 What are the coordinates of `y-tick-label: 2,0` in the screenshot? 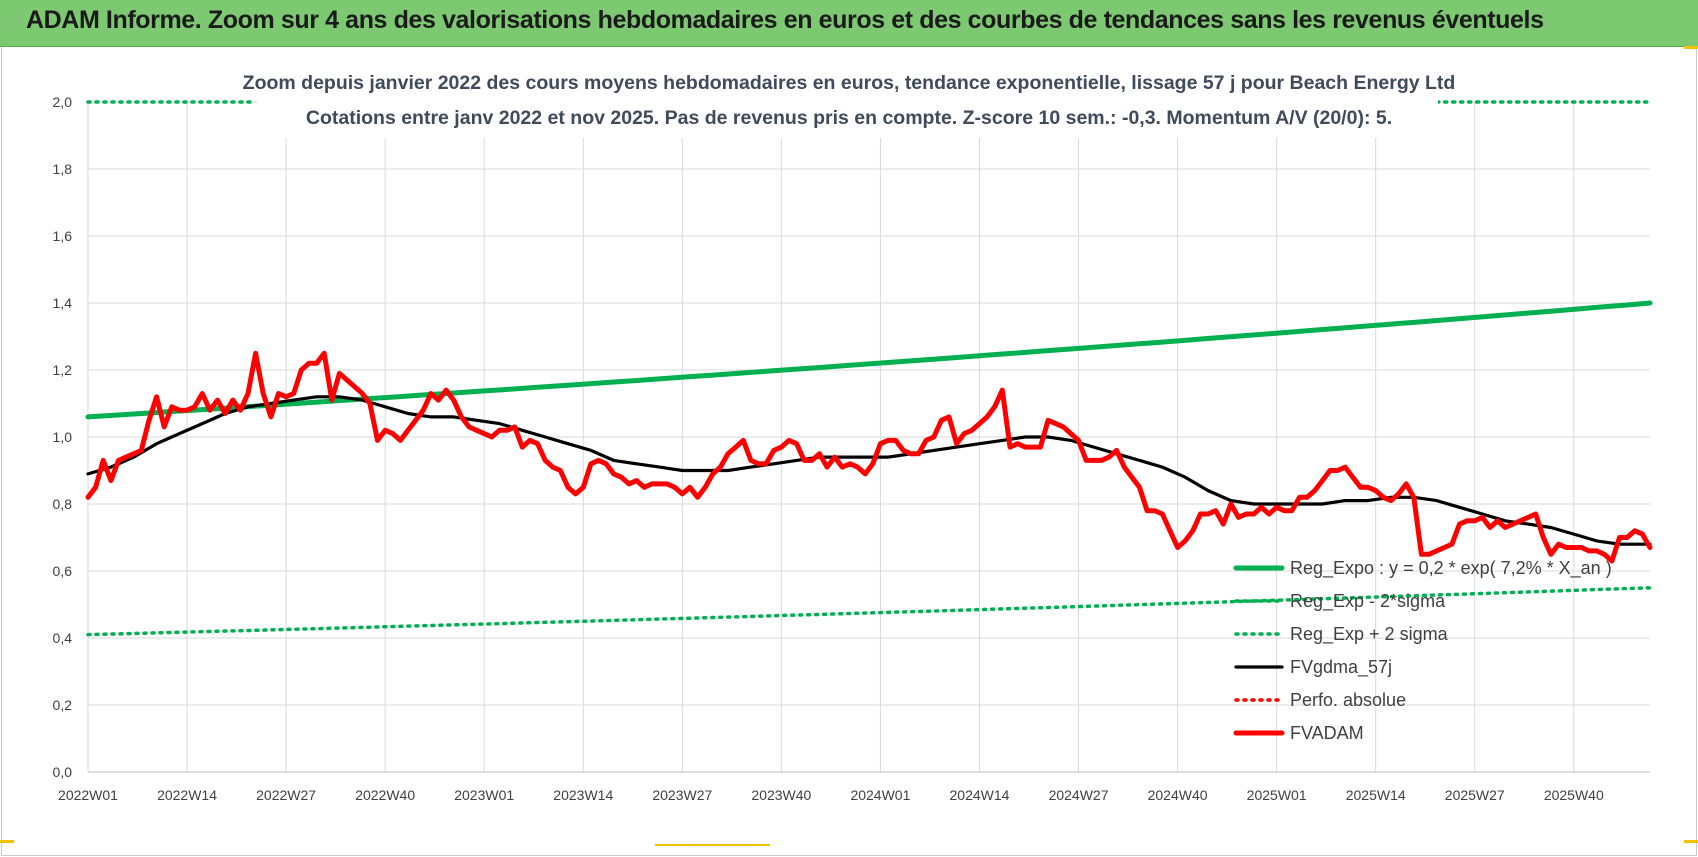 It's located at (63, 102).